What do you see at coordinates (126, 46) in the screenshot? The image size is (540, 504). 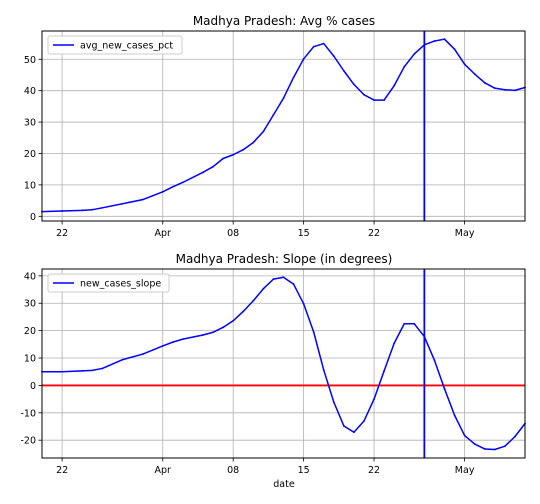 I see `chart-1-legend-label: avg_new_cases_pct` at bounding box center [126, 46].